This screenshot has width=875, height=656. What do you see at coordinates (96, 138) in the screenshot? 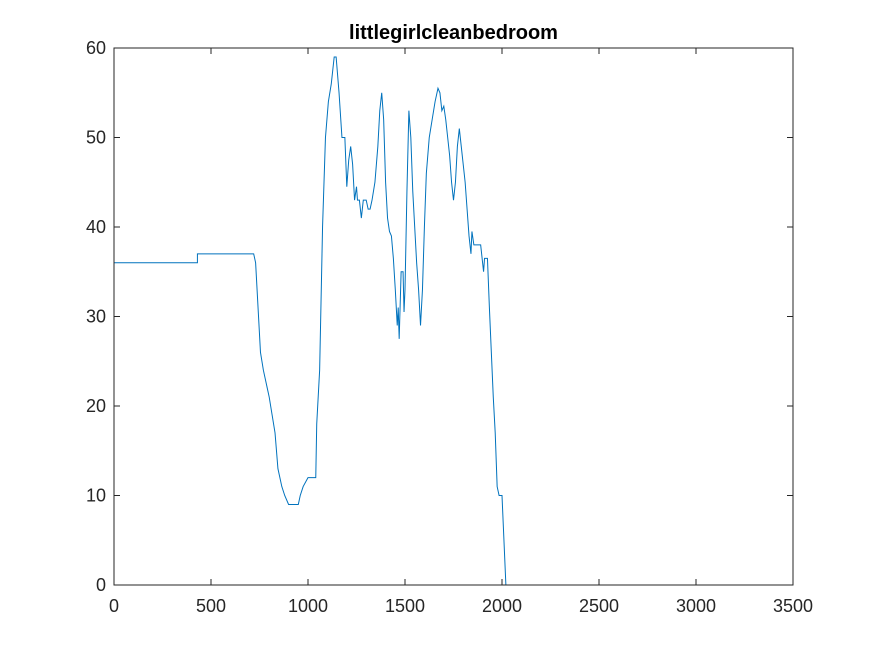
I see `y-tick-label: 50` at bounding box center [96, 138].